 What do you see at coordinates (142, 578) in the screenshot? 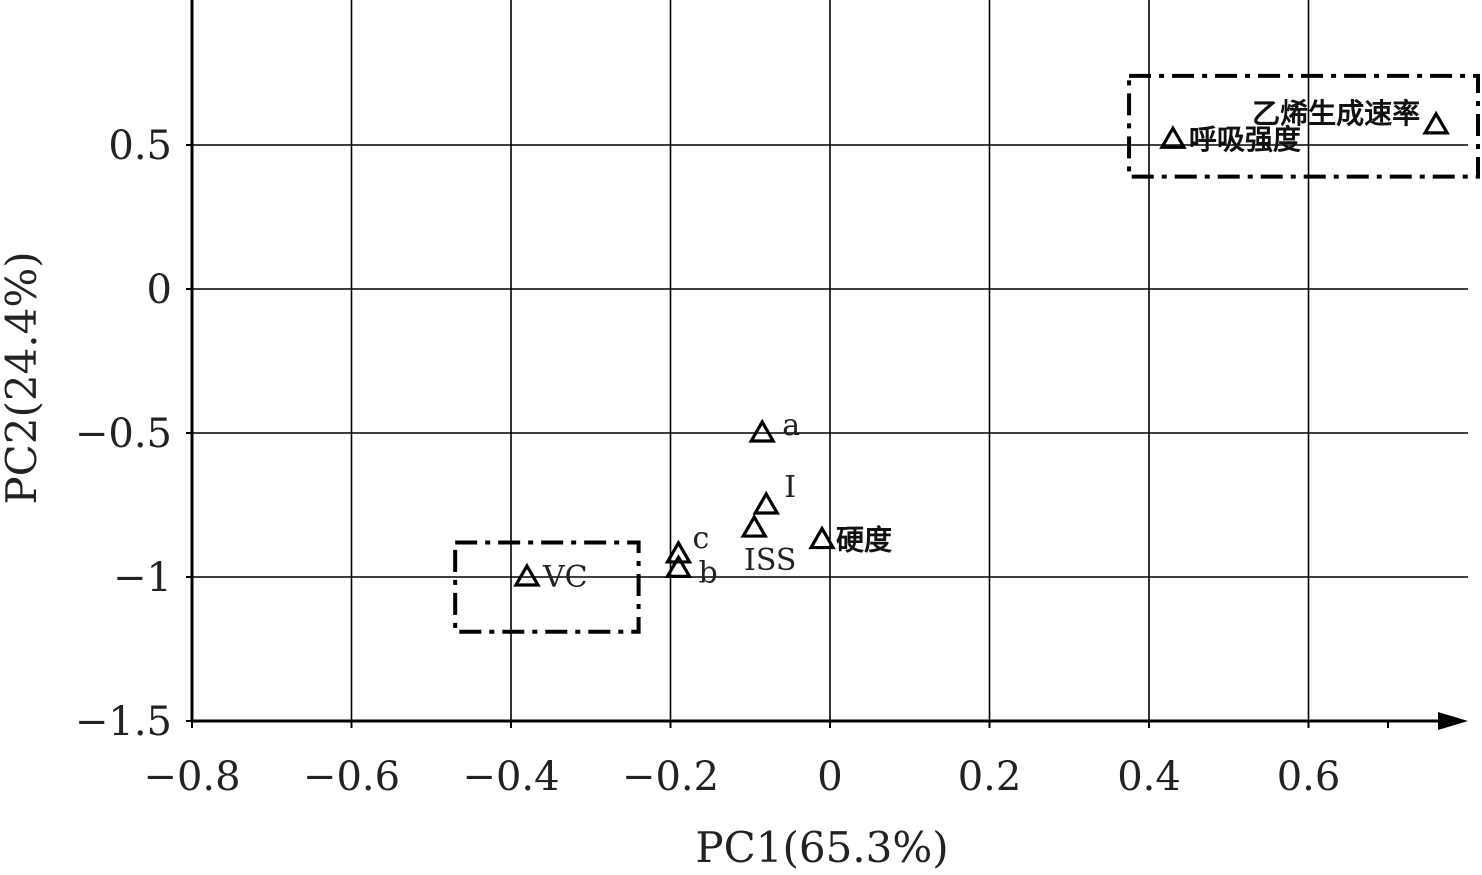
I see `y-tick-label: −1` at bounding box center [142, 578].